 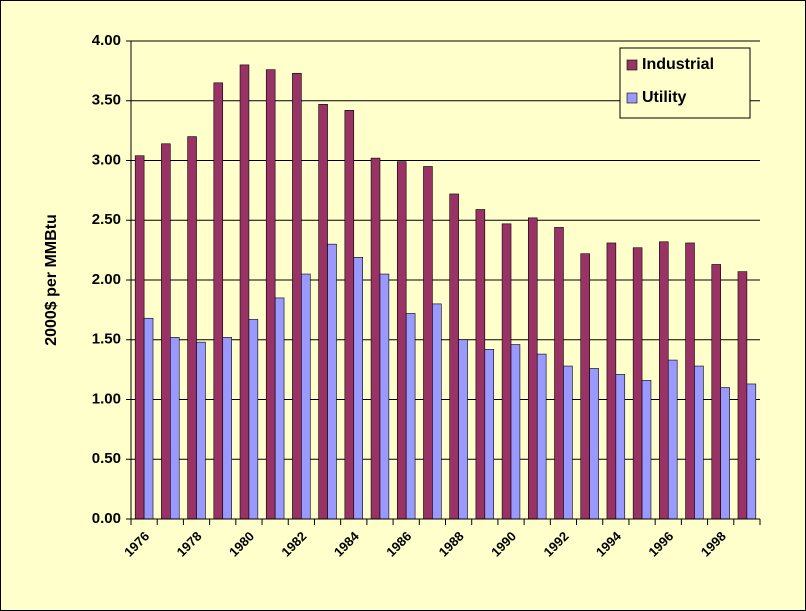 What do you see at coordinates (106, 518) in the screenshot?
I see `y-tick-label: 0.00` at bounding box center [106, 518].